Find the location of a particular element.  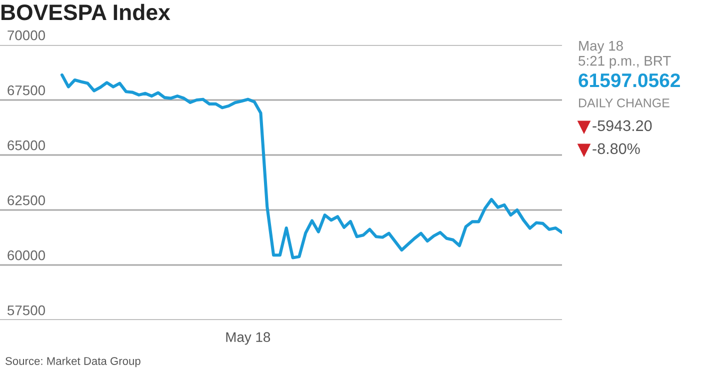

text: -5943.20 is located at coordinates (622, 126).